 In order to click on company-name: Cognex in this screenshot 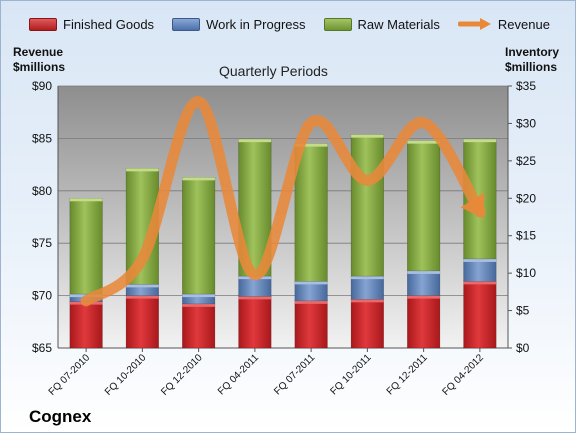, I will do `click(60, 416)`.